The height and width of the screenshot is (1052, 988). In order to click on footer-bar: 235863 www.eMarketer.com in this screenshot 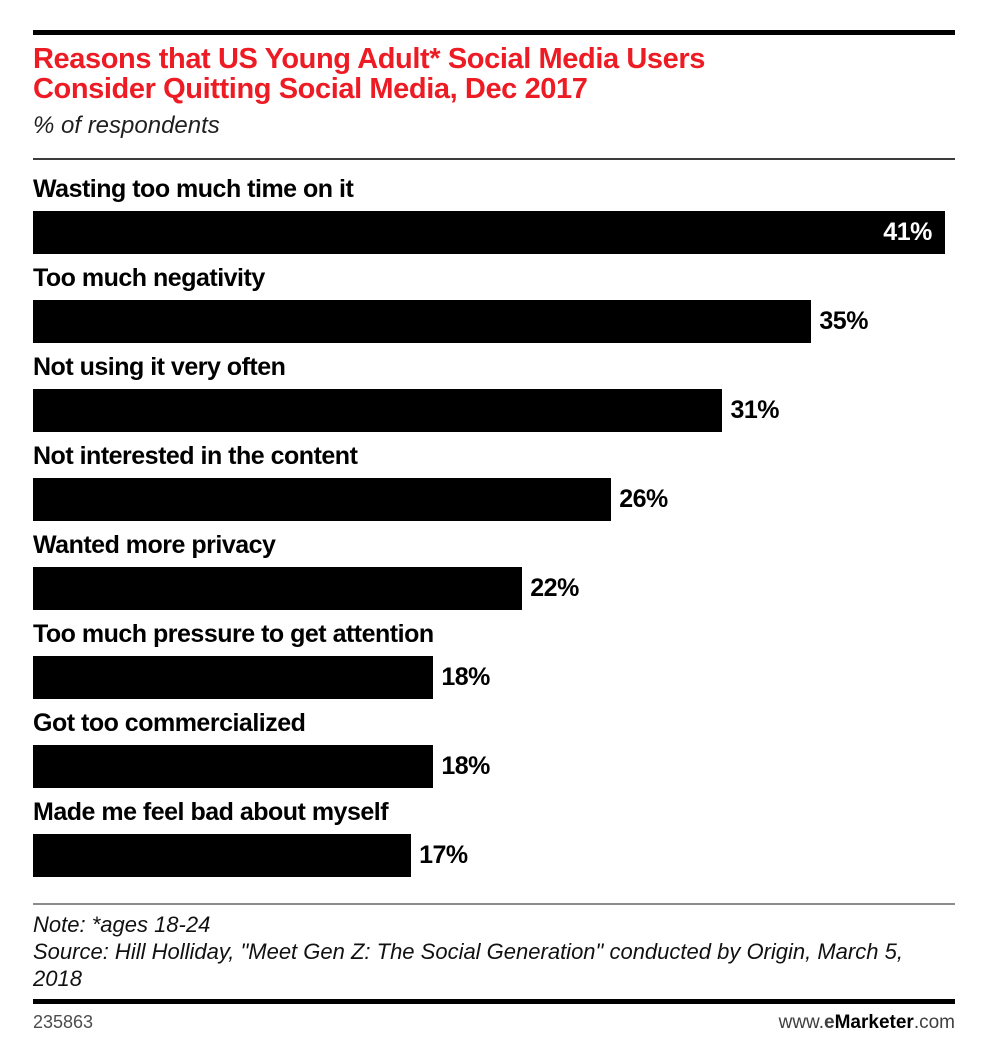, I will do `click(494, 1023)`.